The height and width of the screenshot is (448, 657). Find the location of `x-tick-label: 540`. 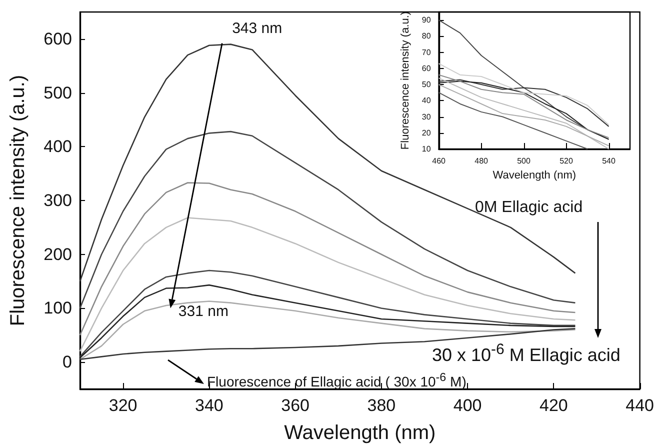

x-tick-label: 540 is located at coordinates (609, 161).